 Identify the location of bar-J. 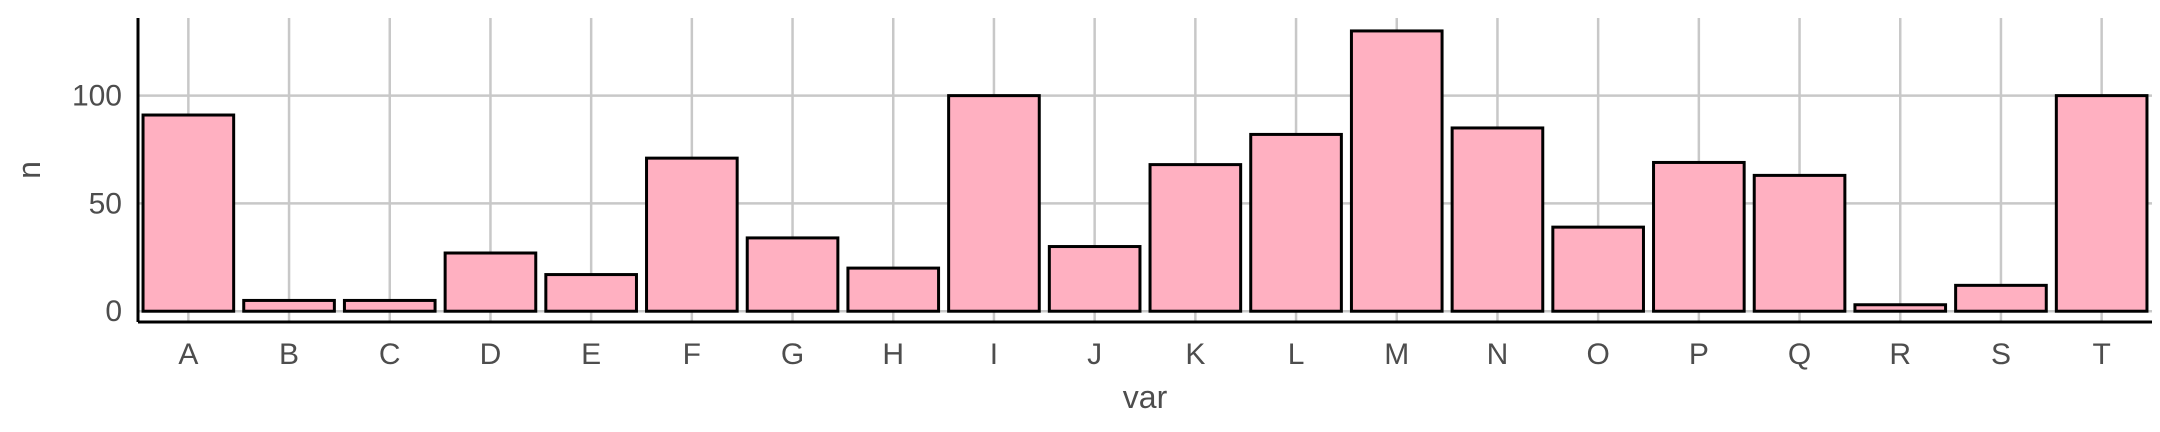
(1094, 279).